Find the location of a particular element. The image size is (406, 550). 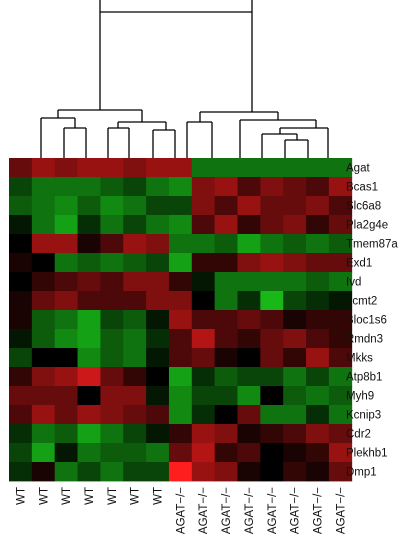

row-label: Myh9 is located at coordinates (360, 397).